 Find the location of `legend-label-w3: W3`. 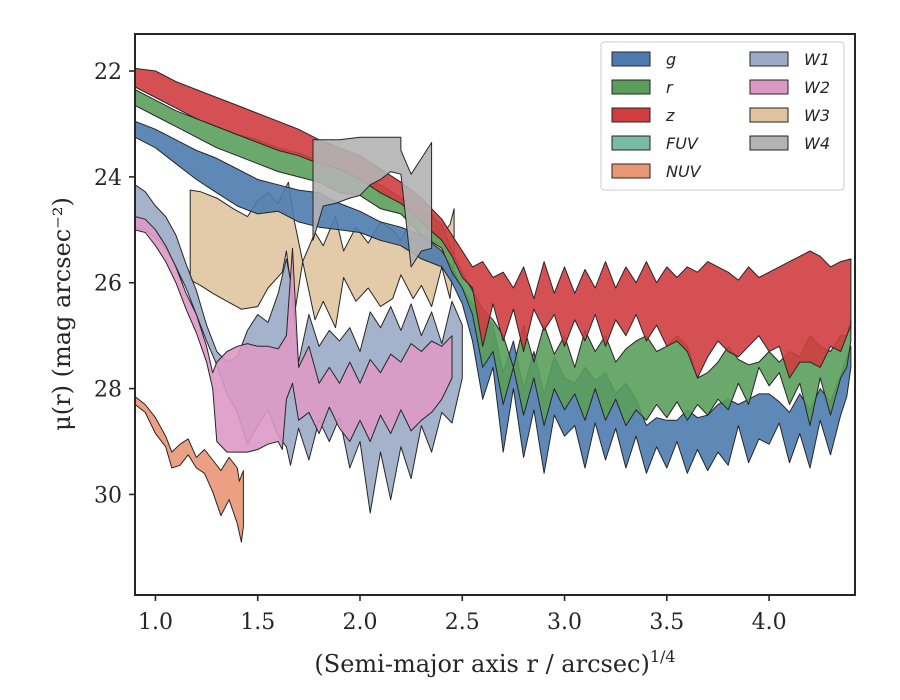

legend-label-w3: W3 is located at coordinates (817, 115).